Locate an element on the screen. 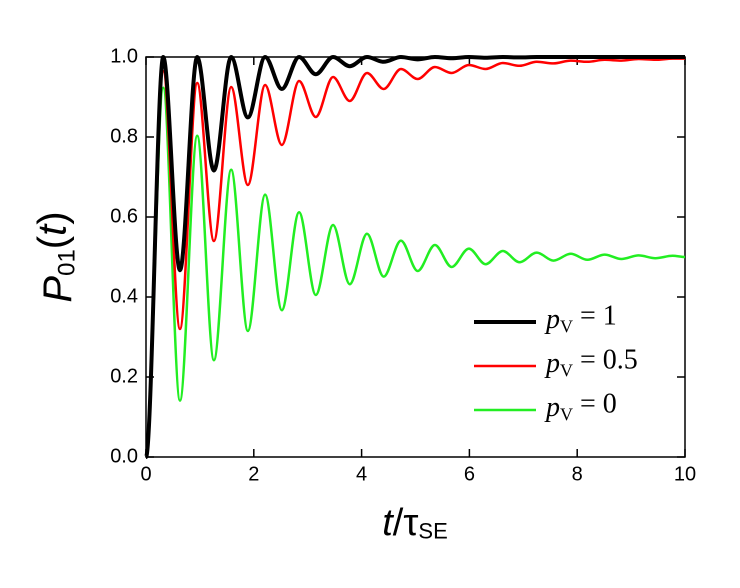 The width and height of the screenshot is (740, 588). y-tick-label: 0.8 is located at coordinates (124, 136).